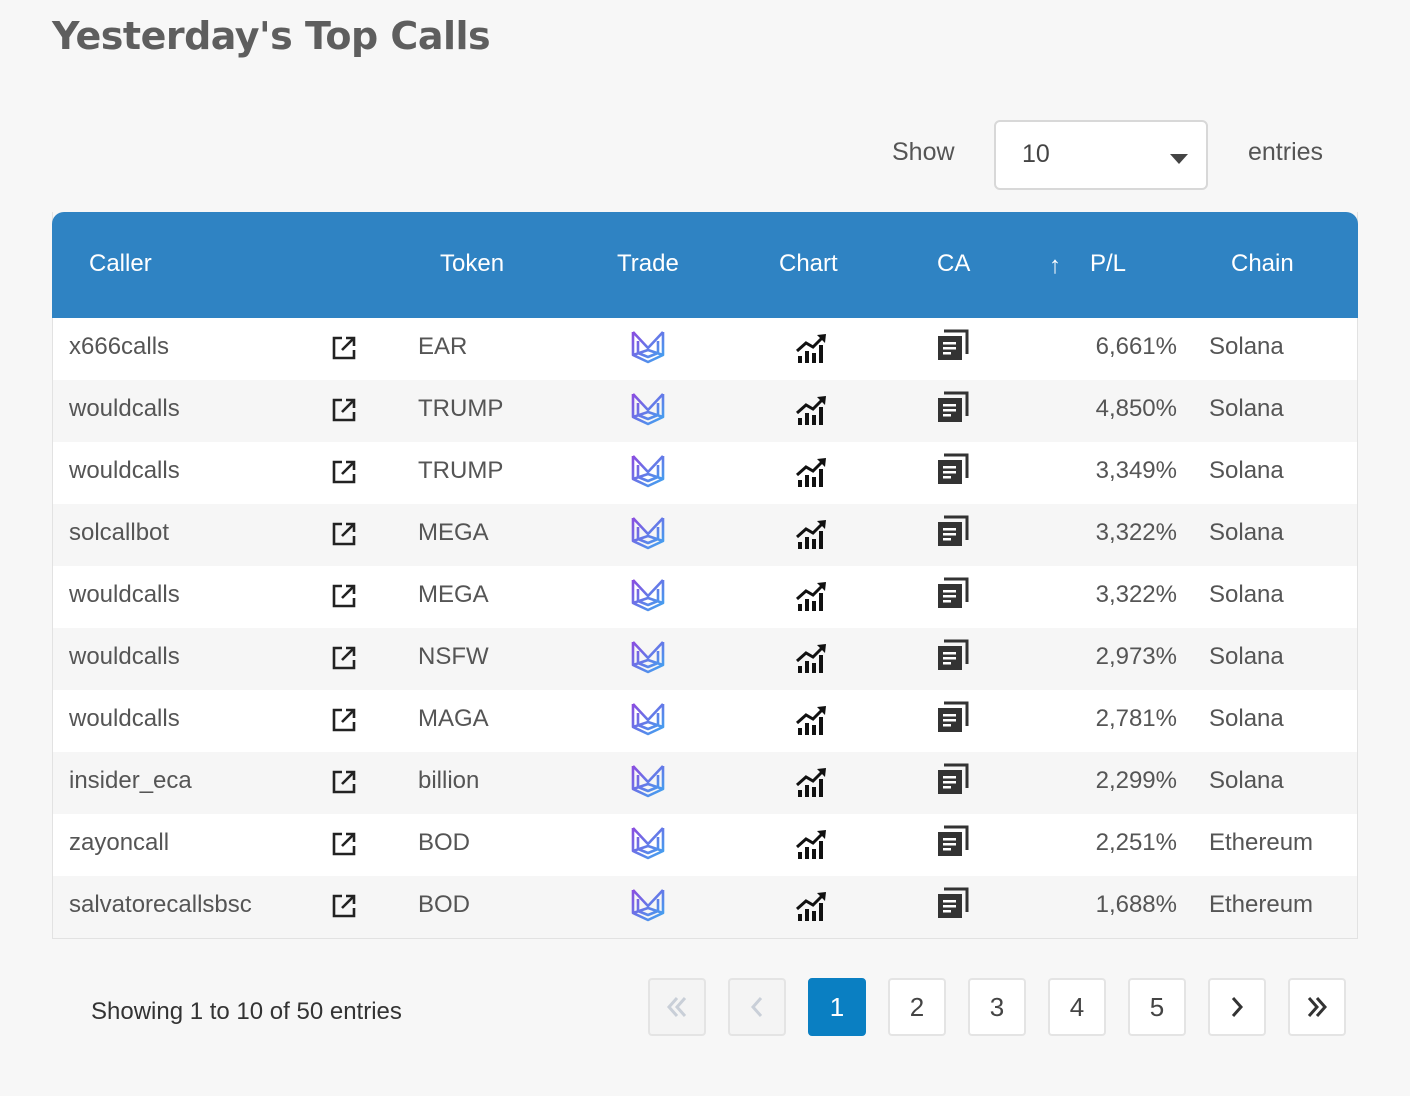 The image size is (1410, 1096). What do you see at coordinates (705, 349) in the screenshot?
I see `table-row: x666calls EAR 6,661% Solana` at bounding box center [705, 349].